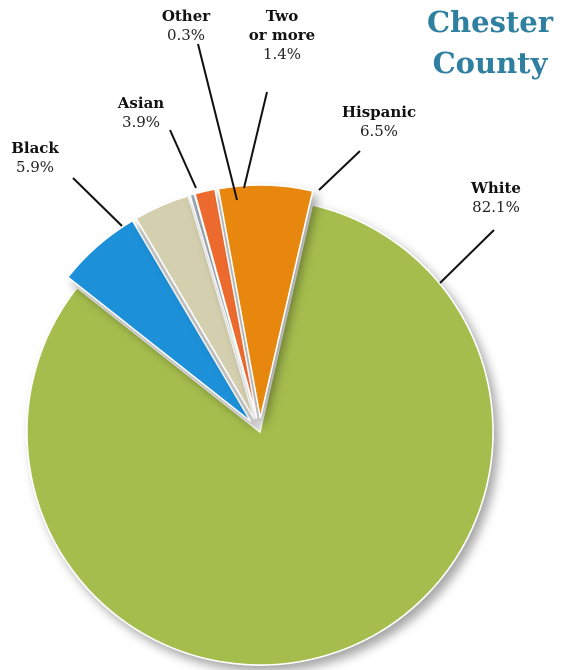 The height and width of the screenshot is (670, 568). I want to click on slice-label: Black, so click(35, 148).